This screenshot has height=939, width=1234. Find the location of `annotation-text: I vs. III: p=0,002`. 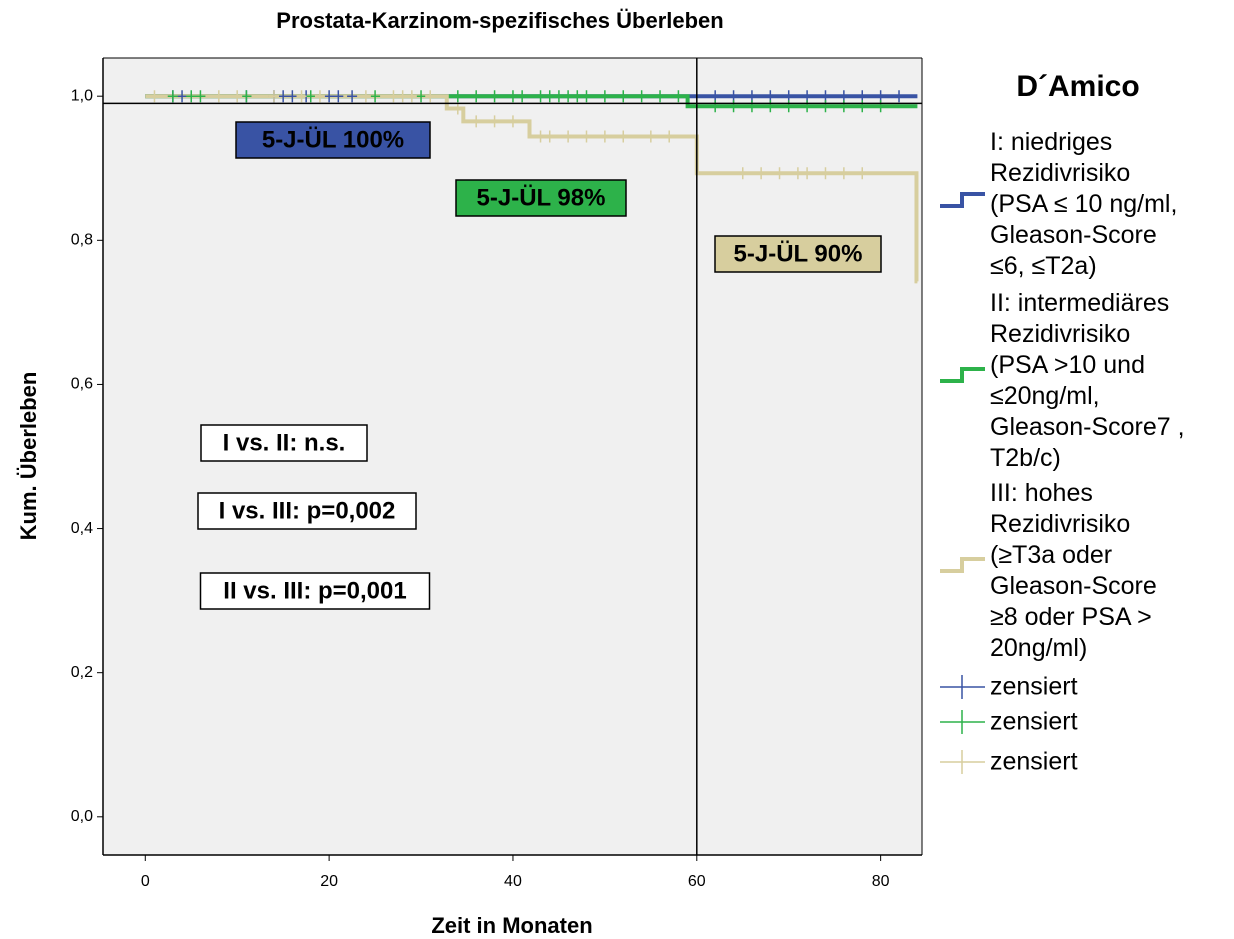

annotation-text: I vs. III: p=0,002 is located at coordinates (307, 510).